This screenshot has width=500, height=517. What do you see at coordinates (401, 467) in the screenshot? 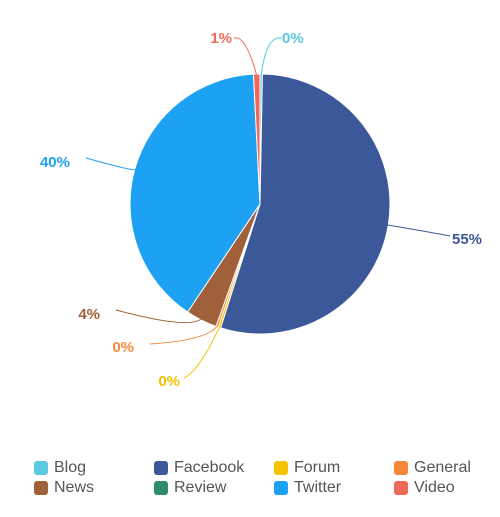
I see `legend-swatch-general` at bounding box center [401, 467].